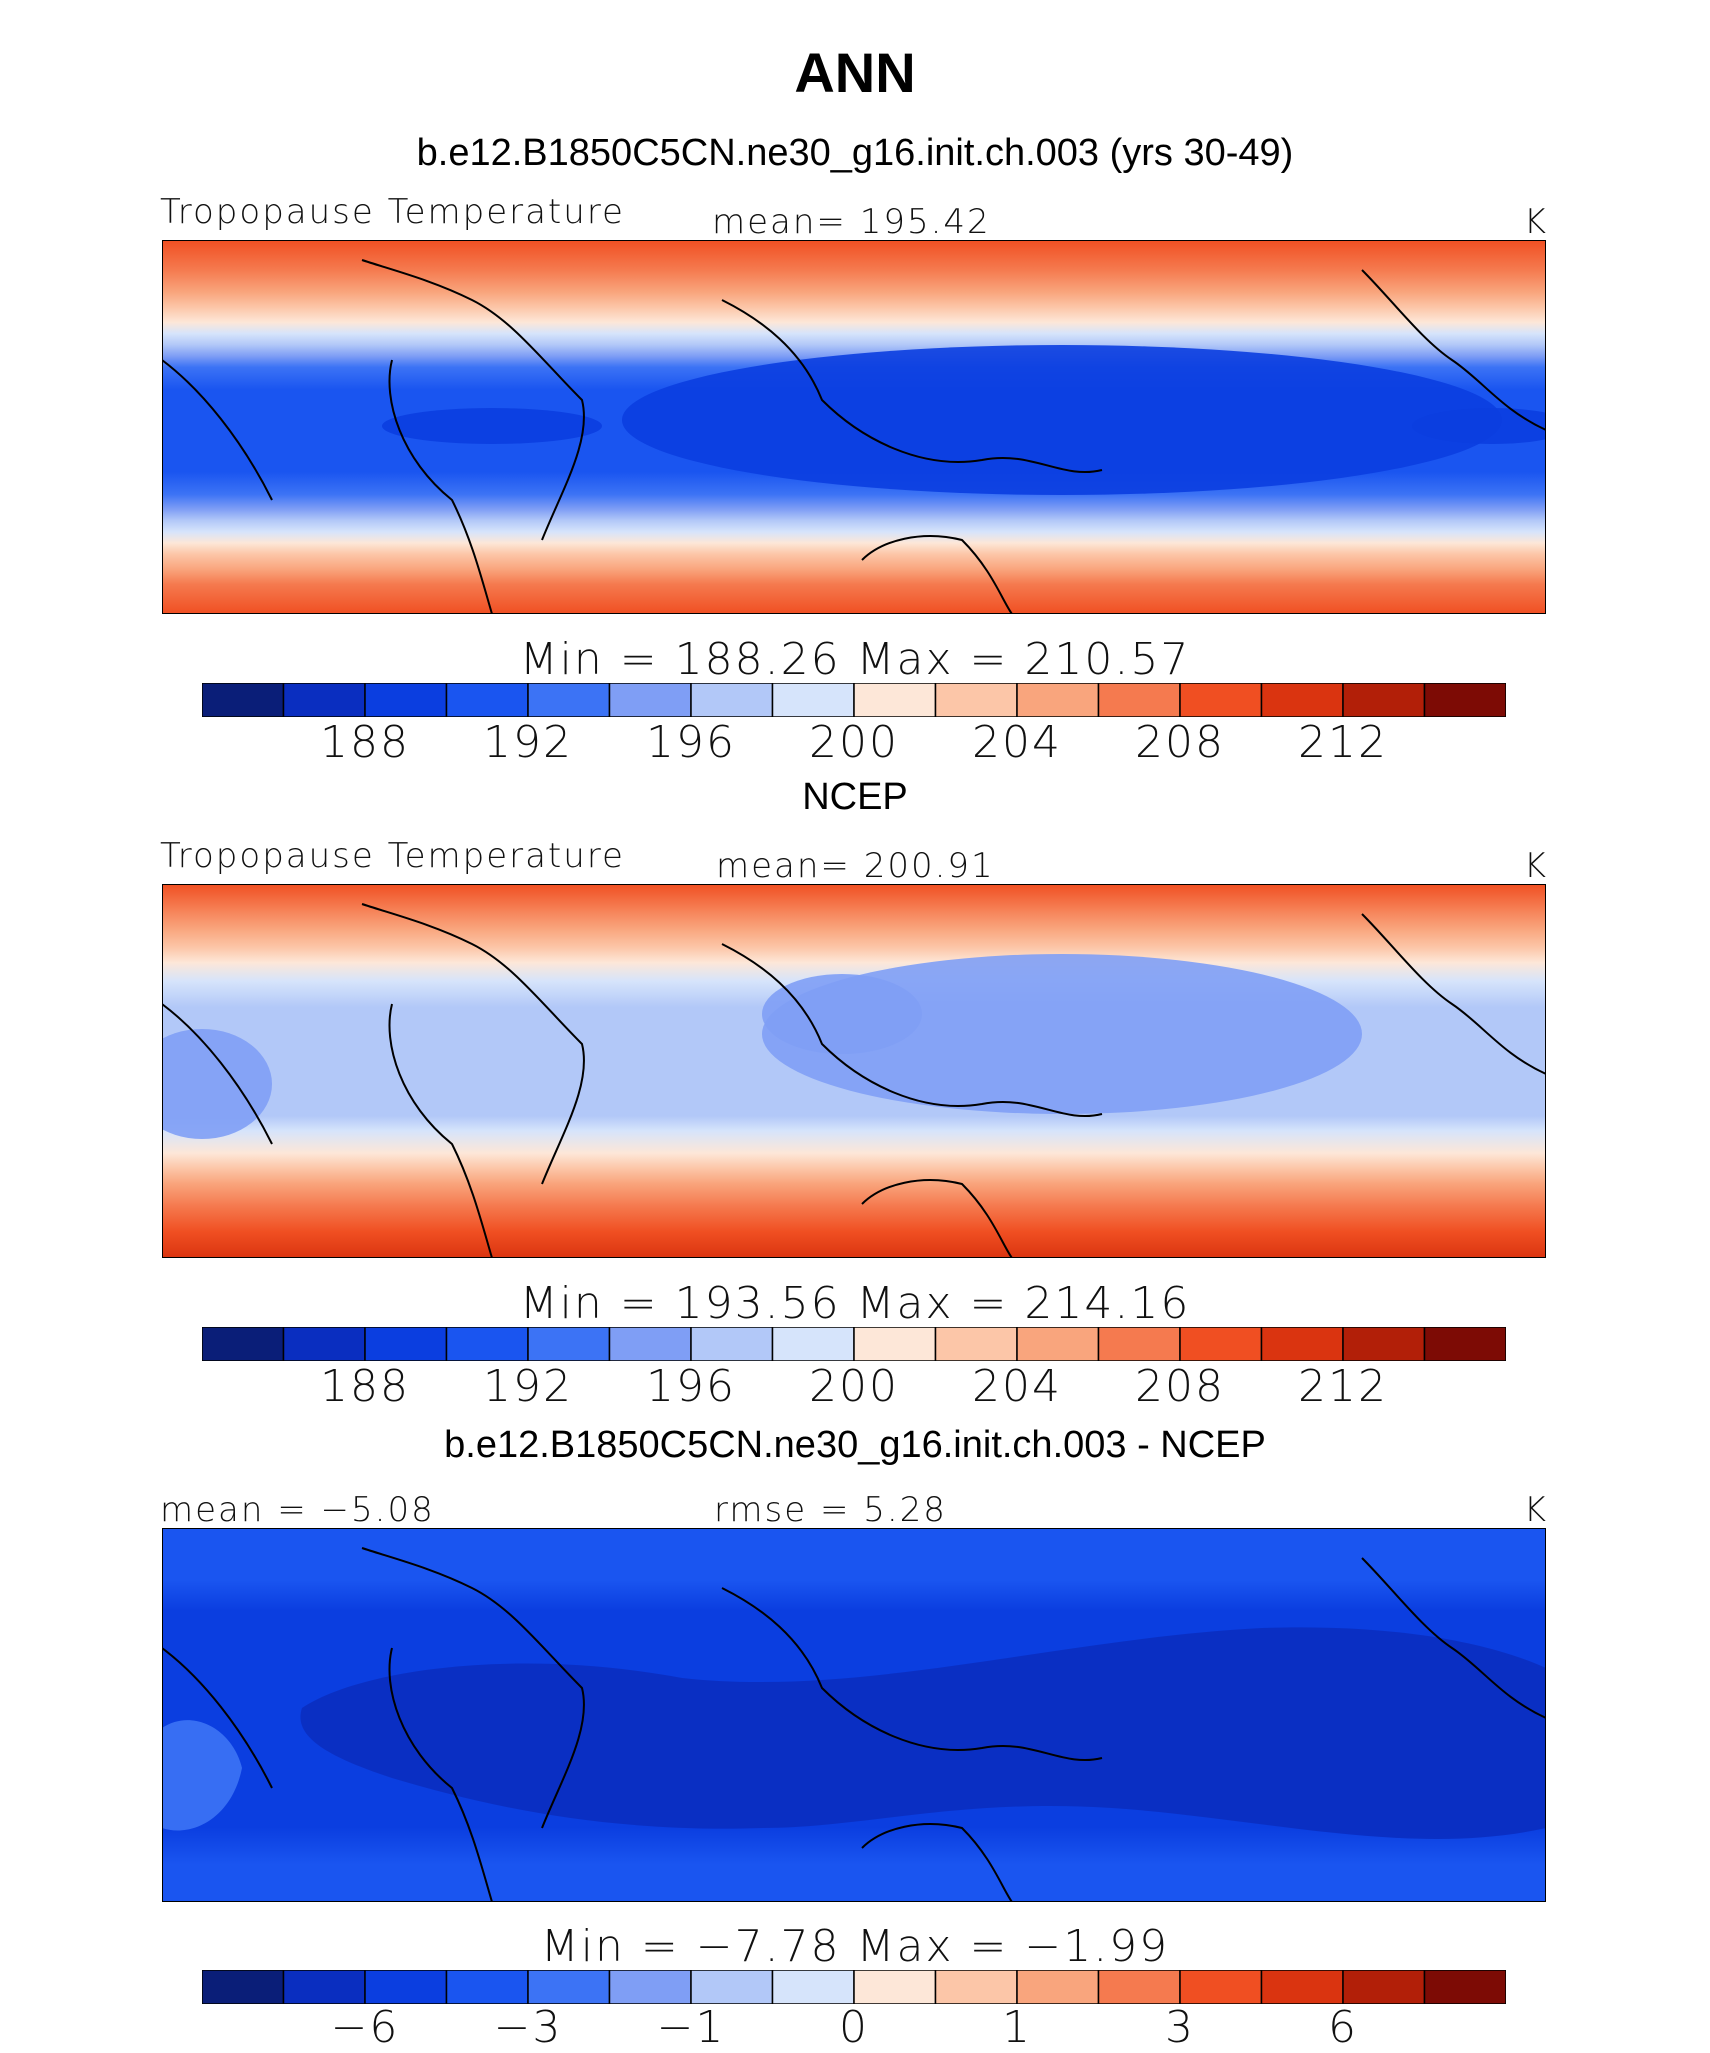  I want to click on panel-1-cbar-tick: 200, so click(854, 742).